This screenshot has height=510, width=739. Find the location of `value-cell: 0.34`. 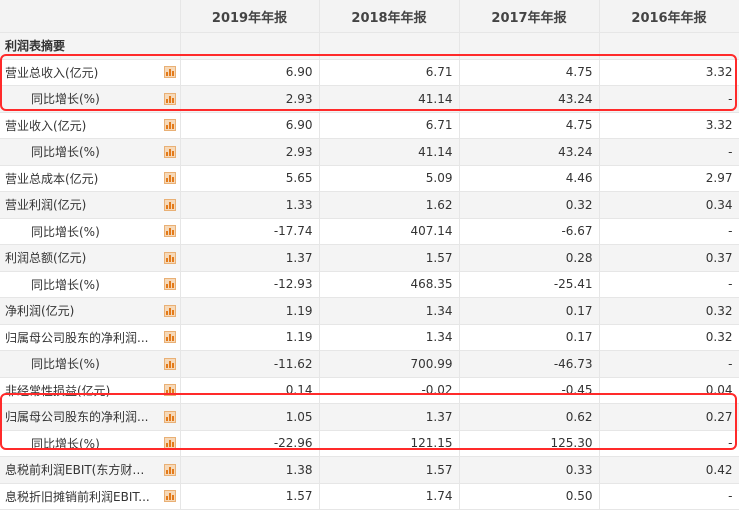

value-cell: 0.34 is located at coordinates (669, 205).